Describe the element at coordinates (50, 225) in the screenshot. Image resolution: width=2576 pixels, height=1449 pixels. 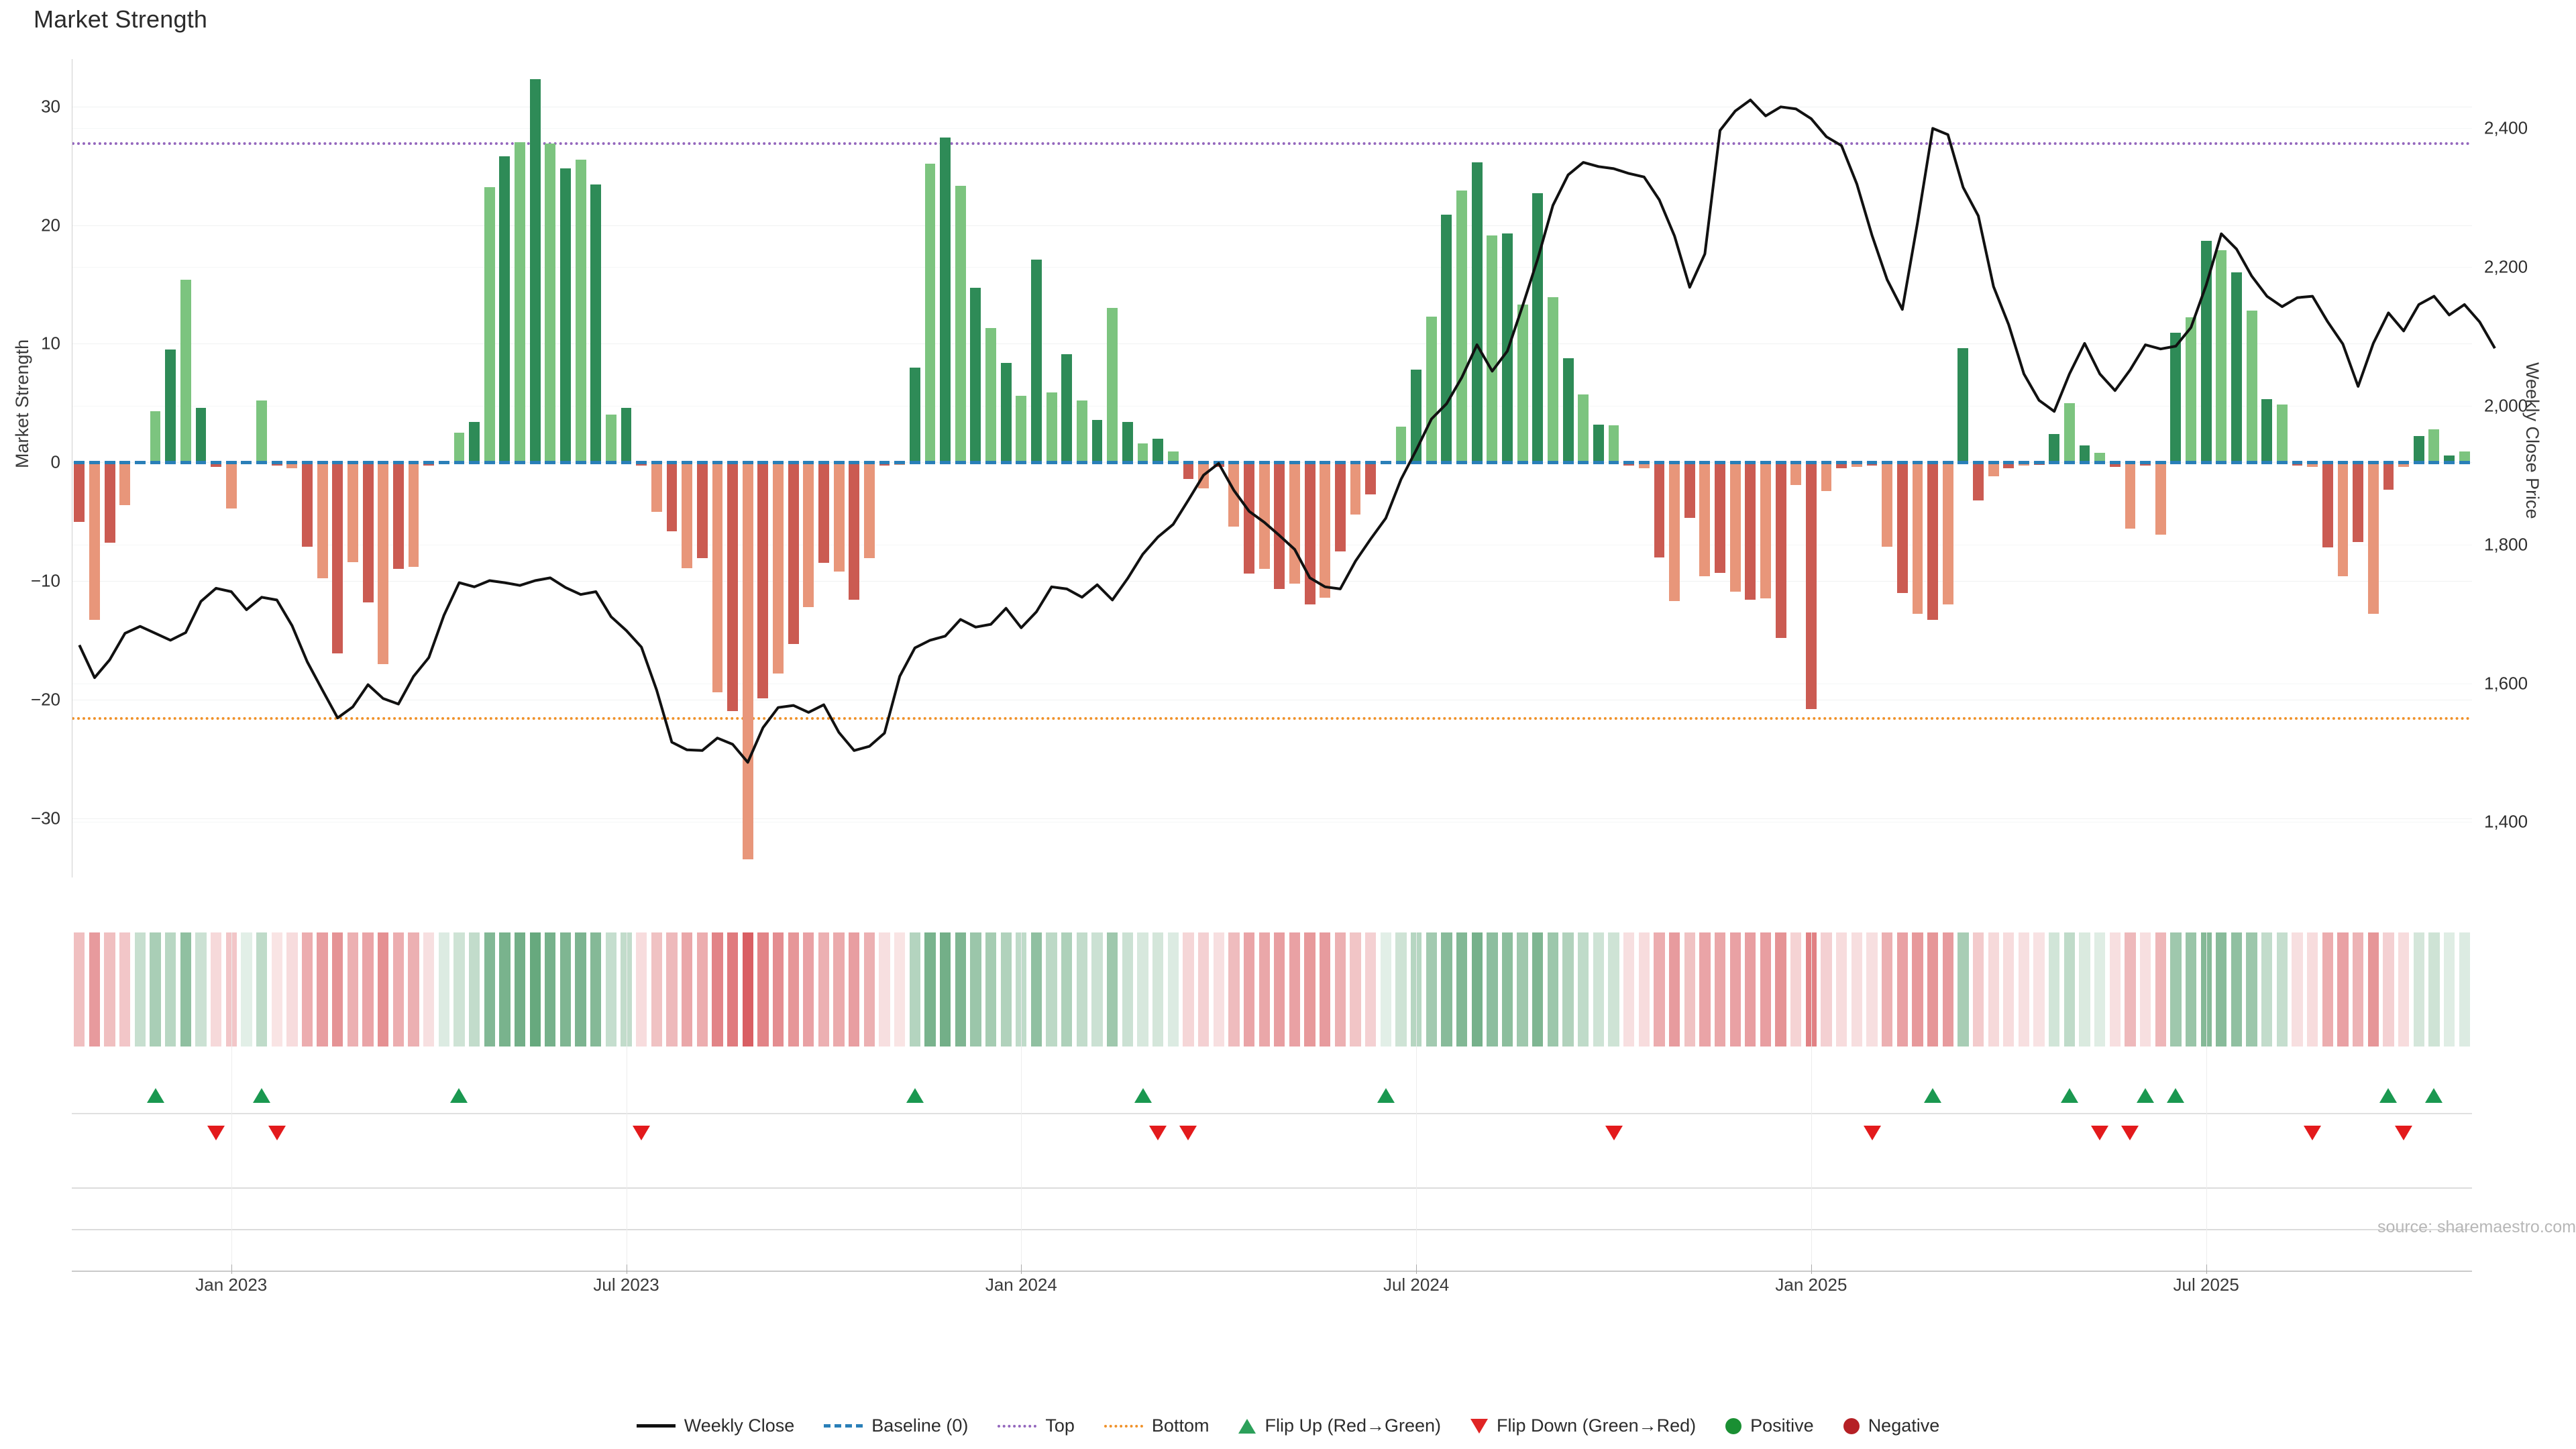
I see `y-tick-left: 20` at that location.